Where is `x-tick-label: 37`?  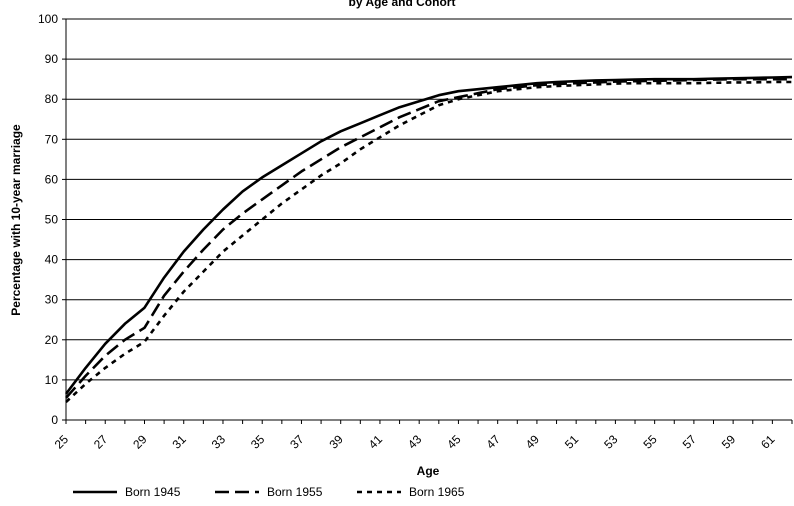
x-tick-label: 37 is located at coordinates (297, 442).